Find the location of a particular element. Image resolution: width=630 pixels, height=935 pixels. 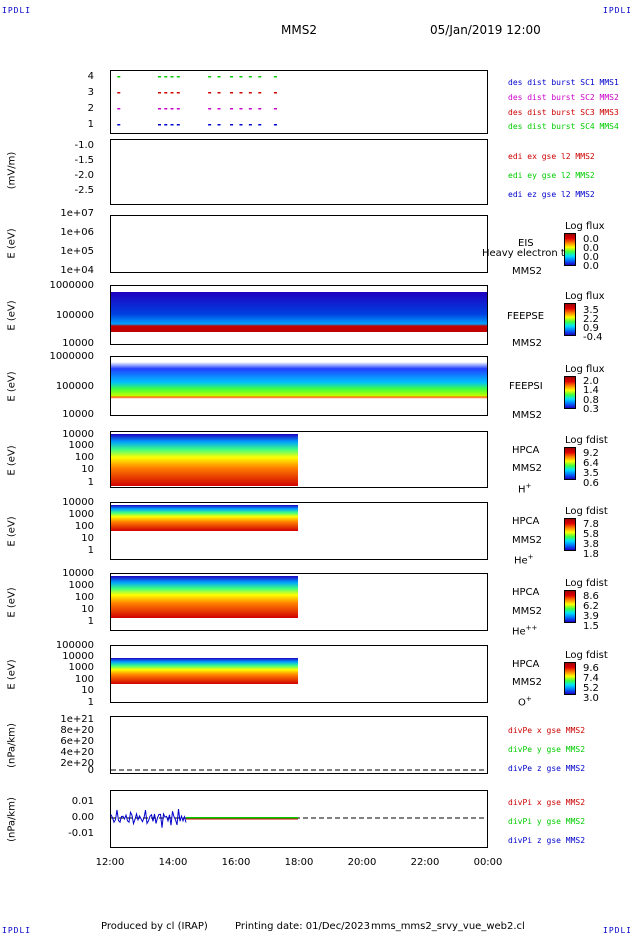

footer-file: mms_mms2_srvy_vue_web2.cl is located at coordinates (448, 926).